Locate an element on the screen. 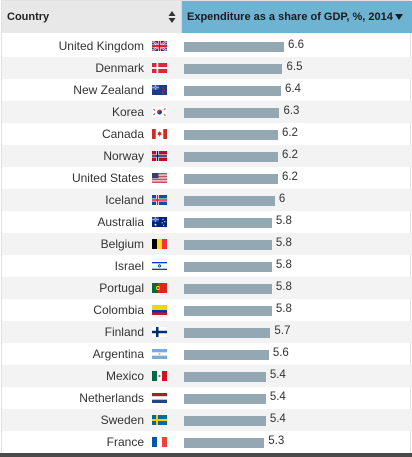 This screenshot has height=457, width=412. uk-flag-icon is located at coordinates (159, 46).